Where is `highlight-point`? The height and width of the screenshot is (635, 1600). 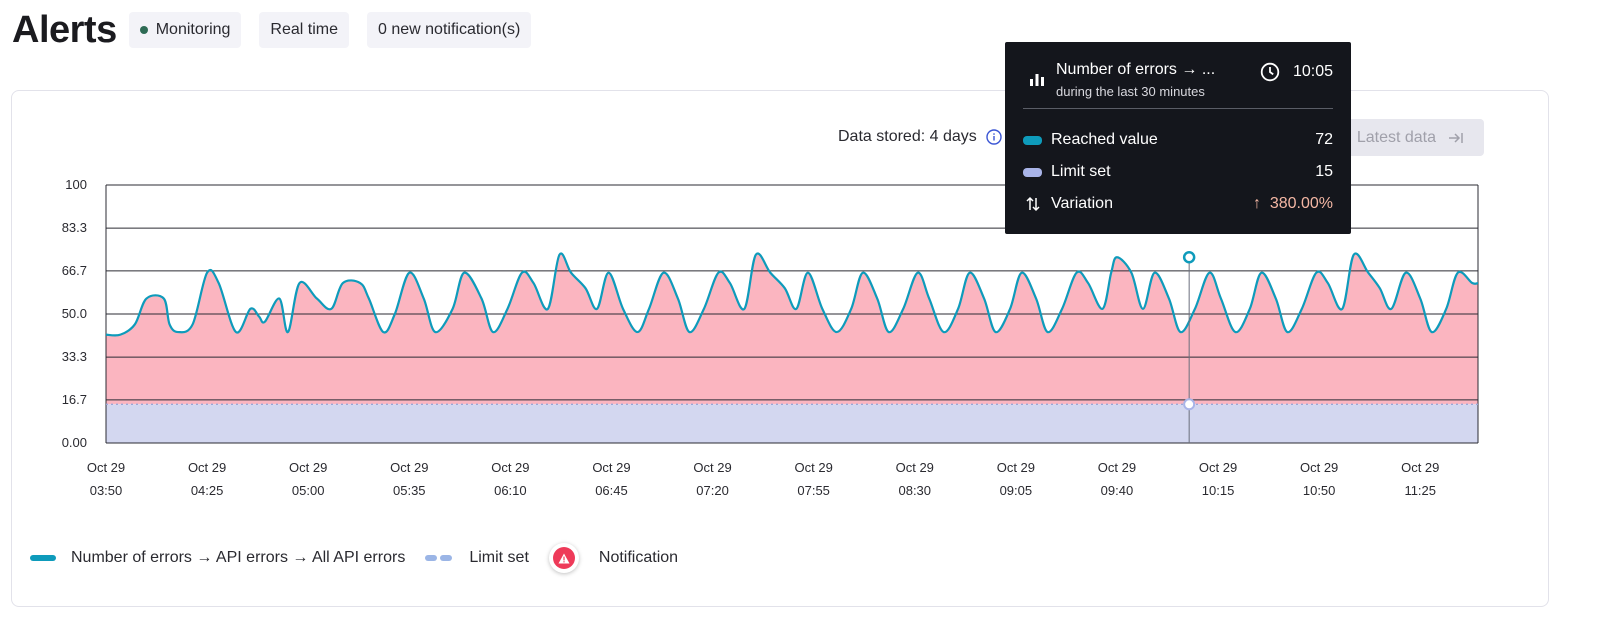 highlight-point is located at coordinates (1189, 257).